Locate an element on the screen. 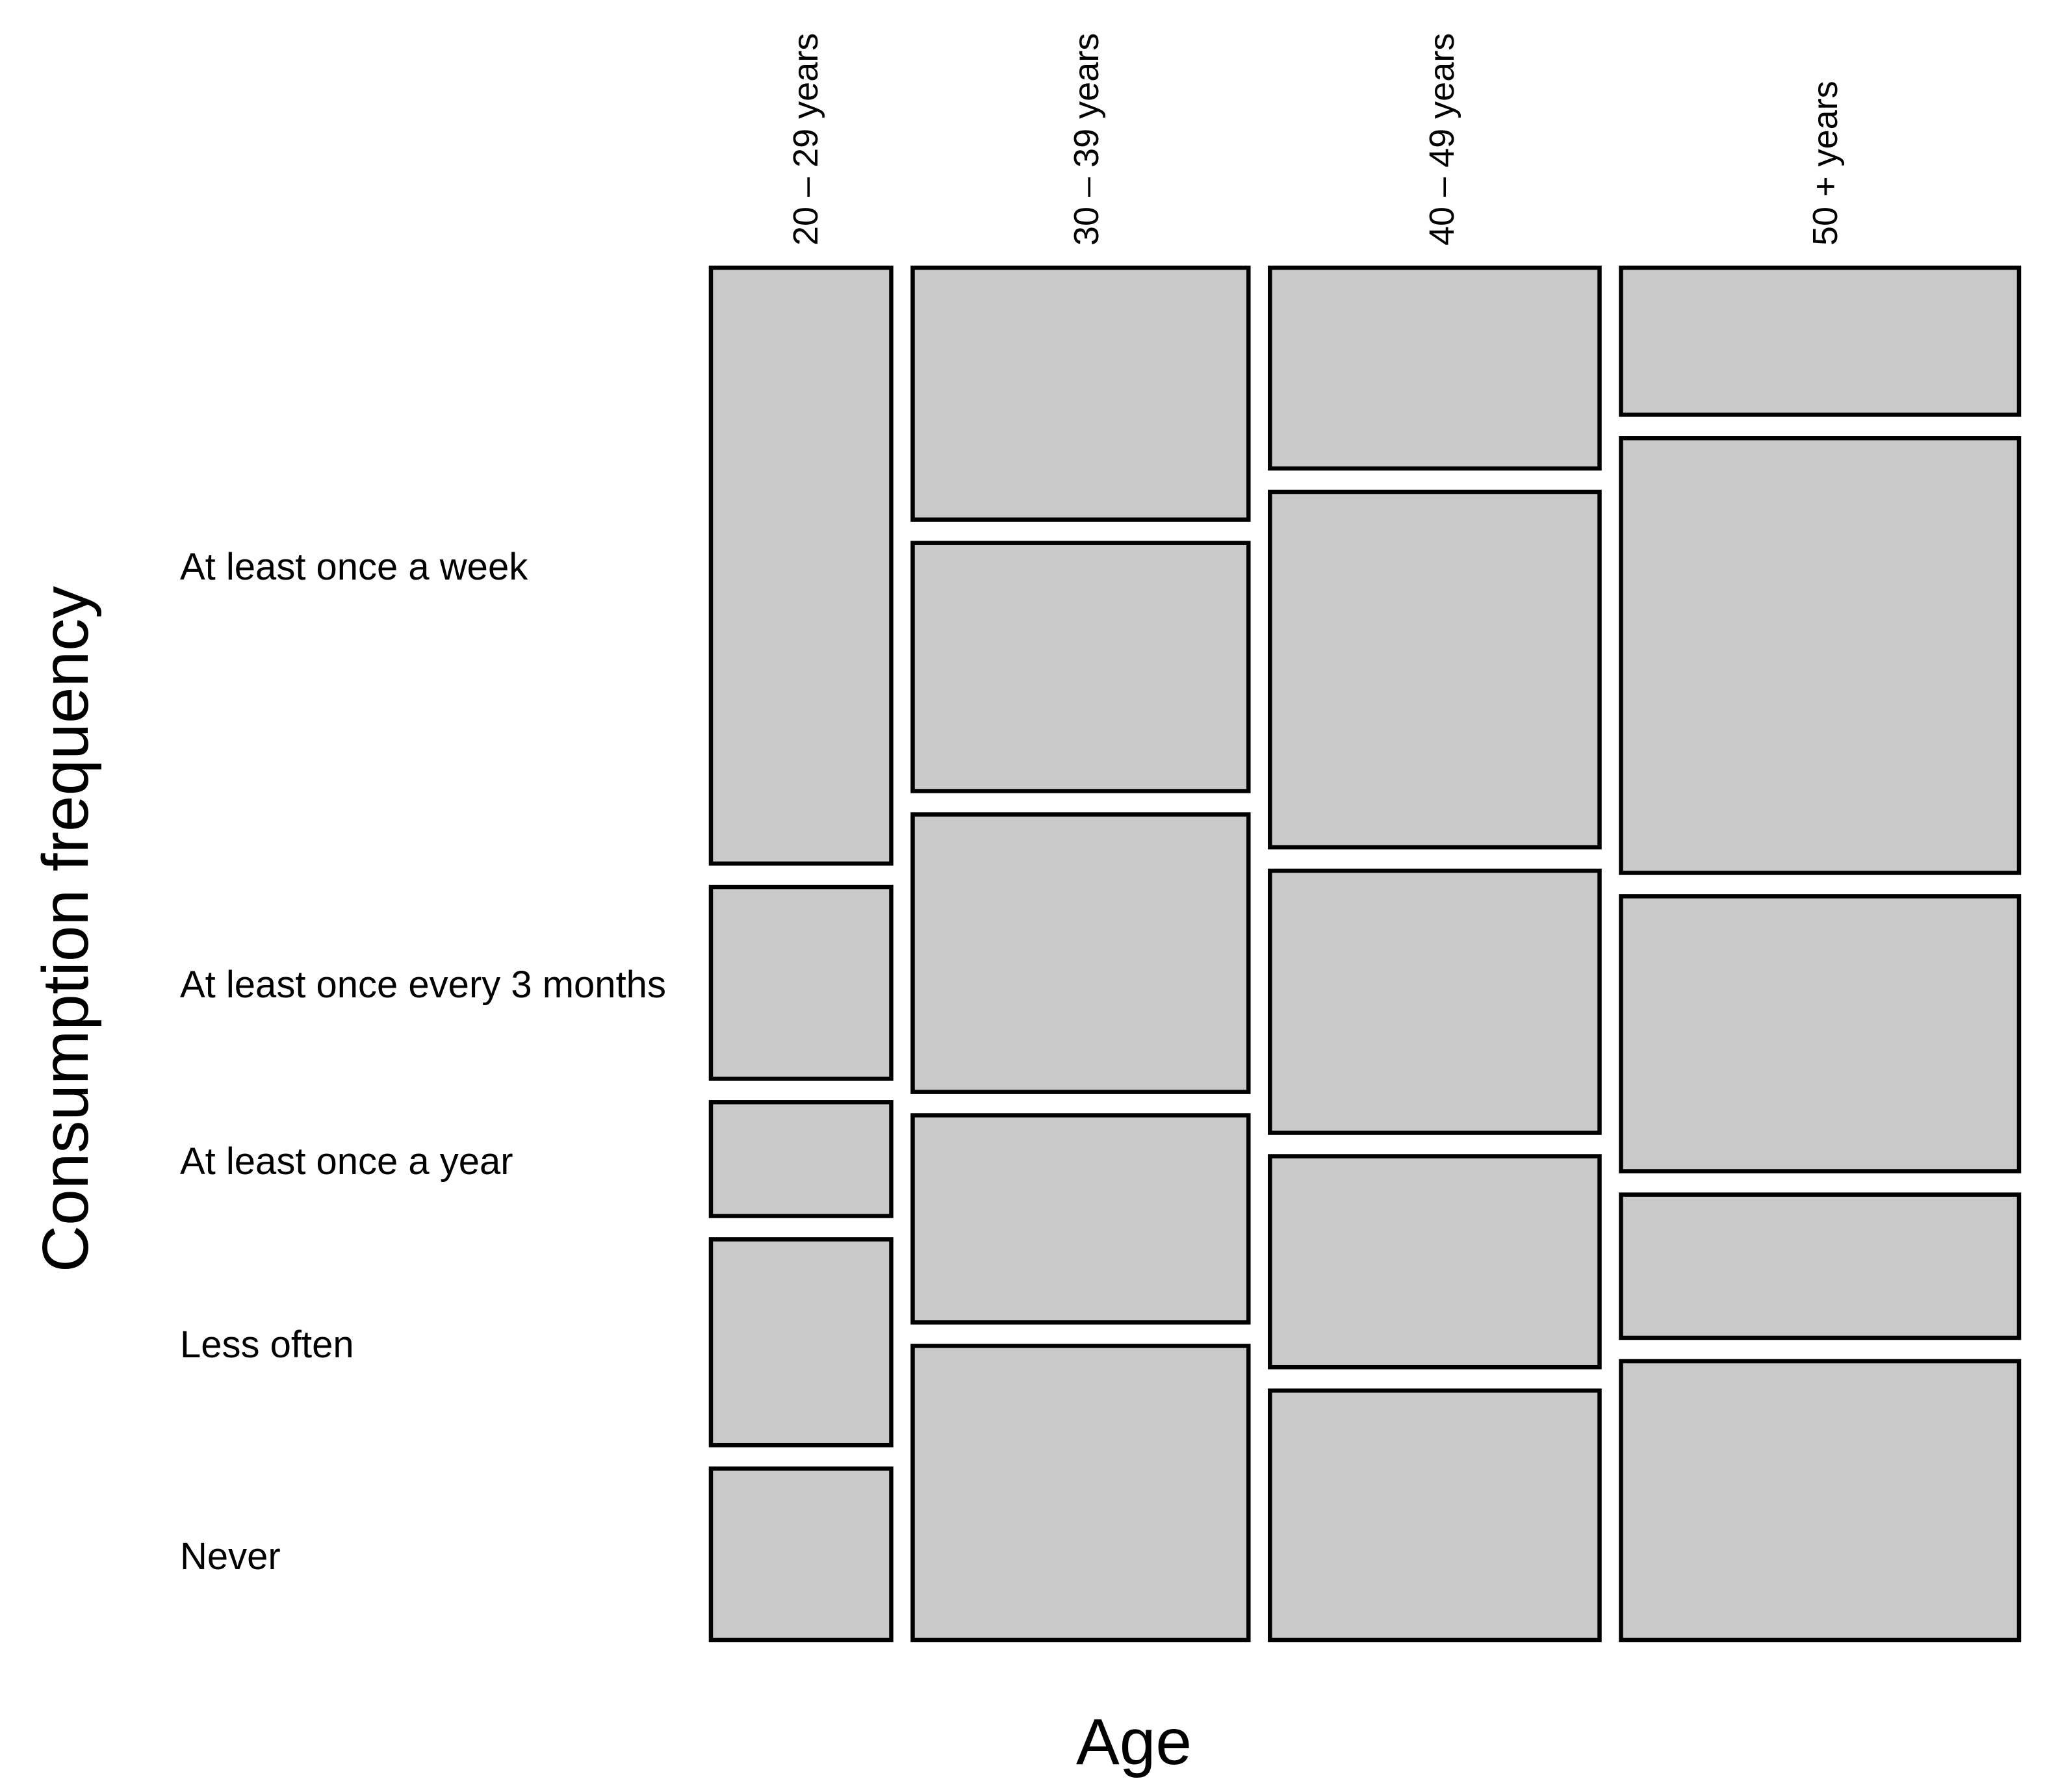 This screenshot has width=2045, height=1792. row-label-once-a-year: At least once a year is located at coordinates (346, 1161).